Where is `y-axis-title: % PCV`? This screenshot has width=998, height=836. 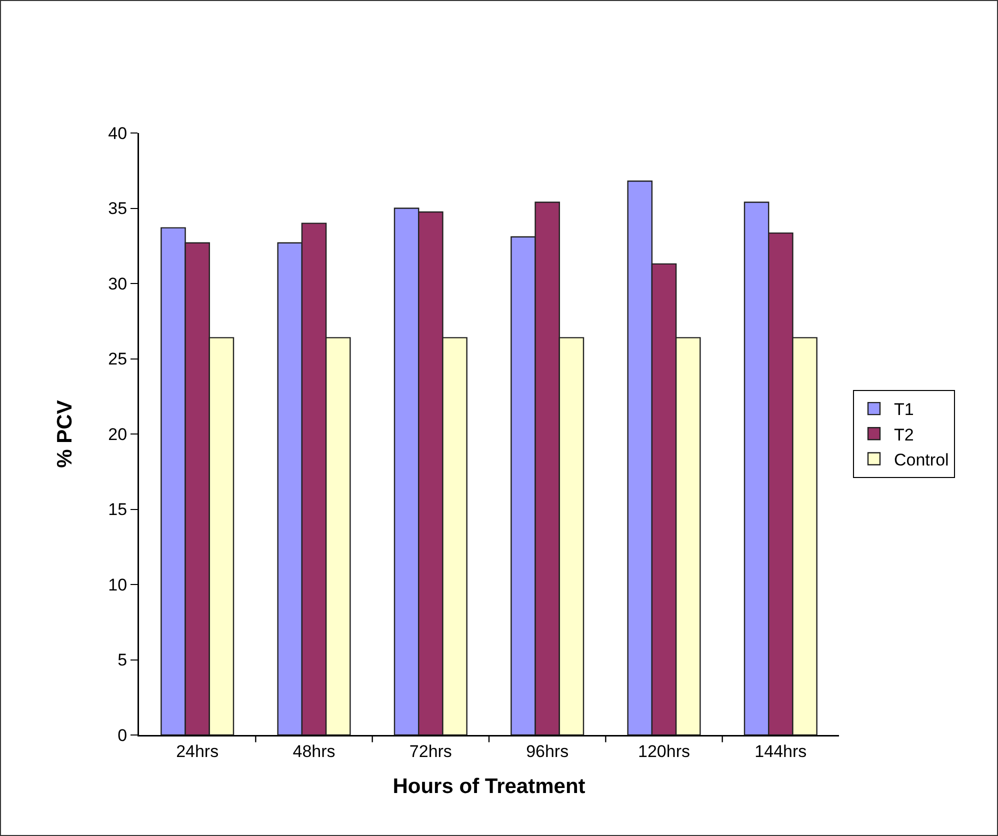 y-axis-title: % PCV is located at coordinates (65, 434).